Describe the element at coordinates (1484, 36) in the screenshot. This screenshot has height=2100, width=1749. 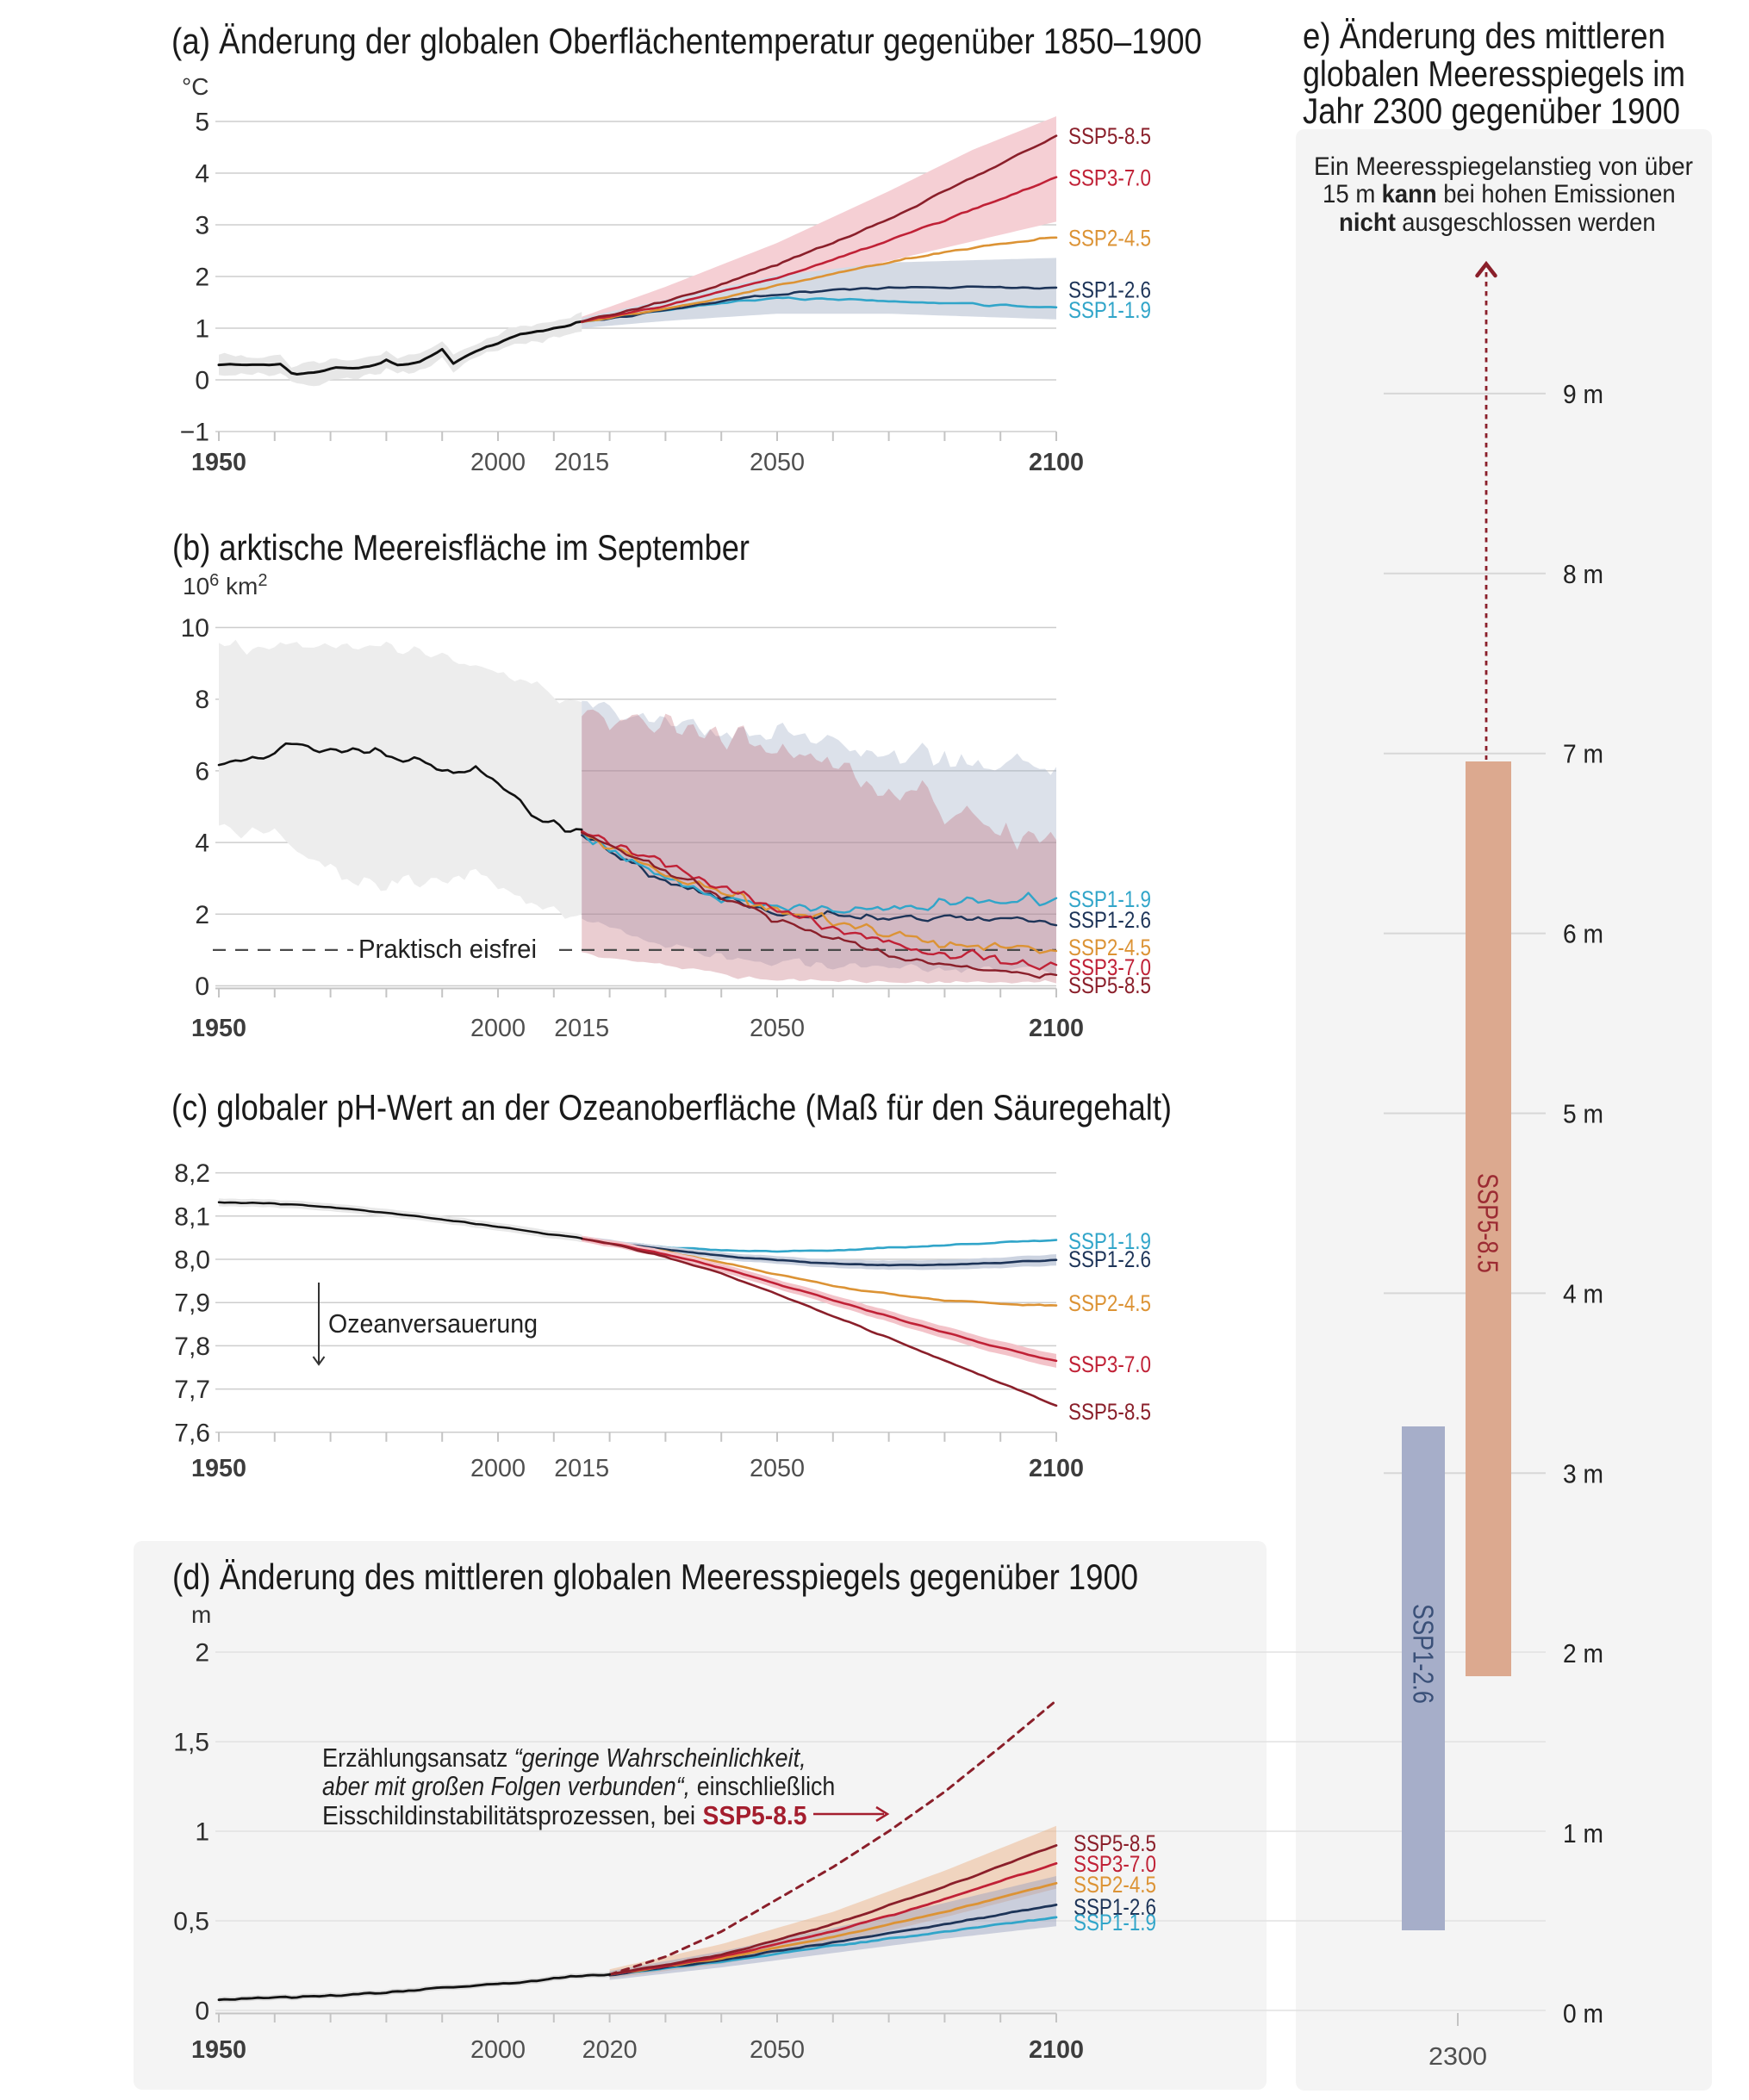
I see `svg-text: e) Änderung des mittleren` at that location.